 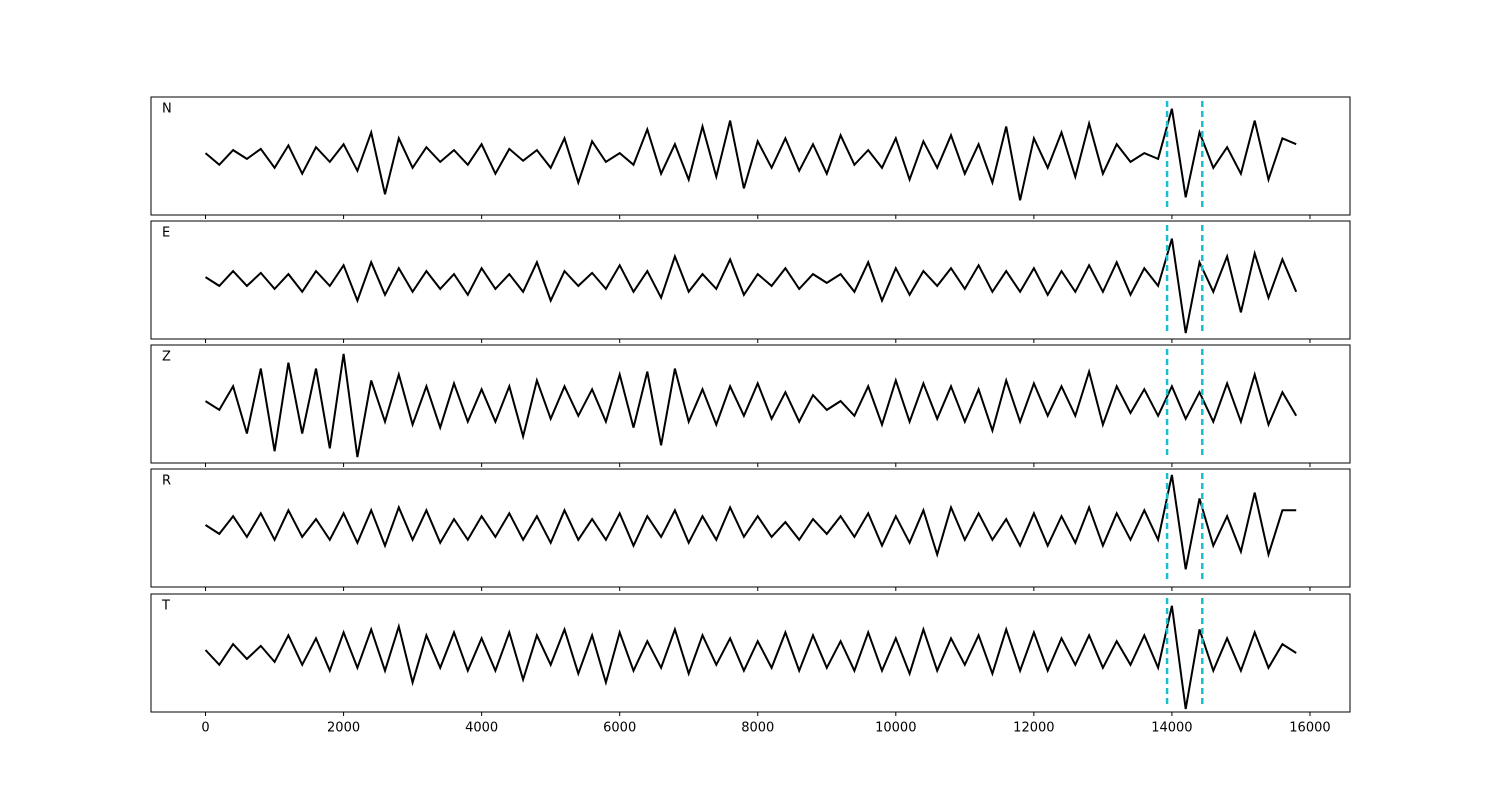 I want to click on x-tick-label: 2000, so click(x=343, y=728).